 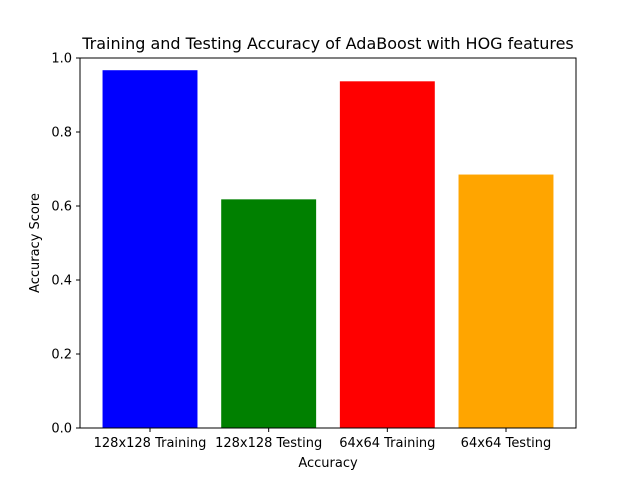 I want to click on y-axis-ticks: 0.0 0.2 0.4 0.6 0.8 1.0, so click(x=65, y=244).